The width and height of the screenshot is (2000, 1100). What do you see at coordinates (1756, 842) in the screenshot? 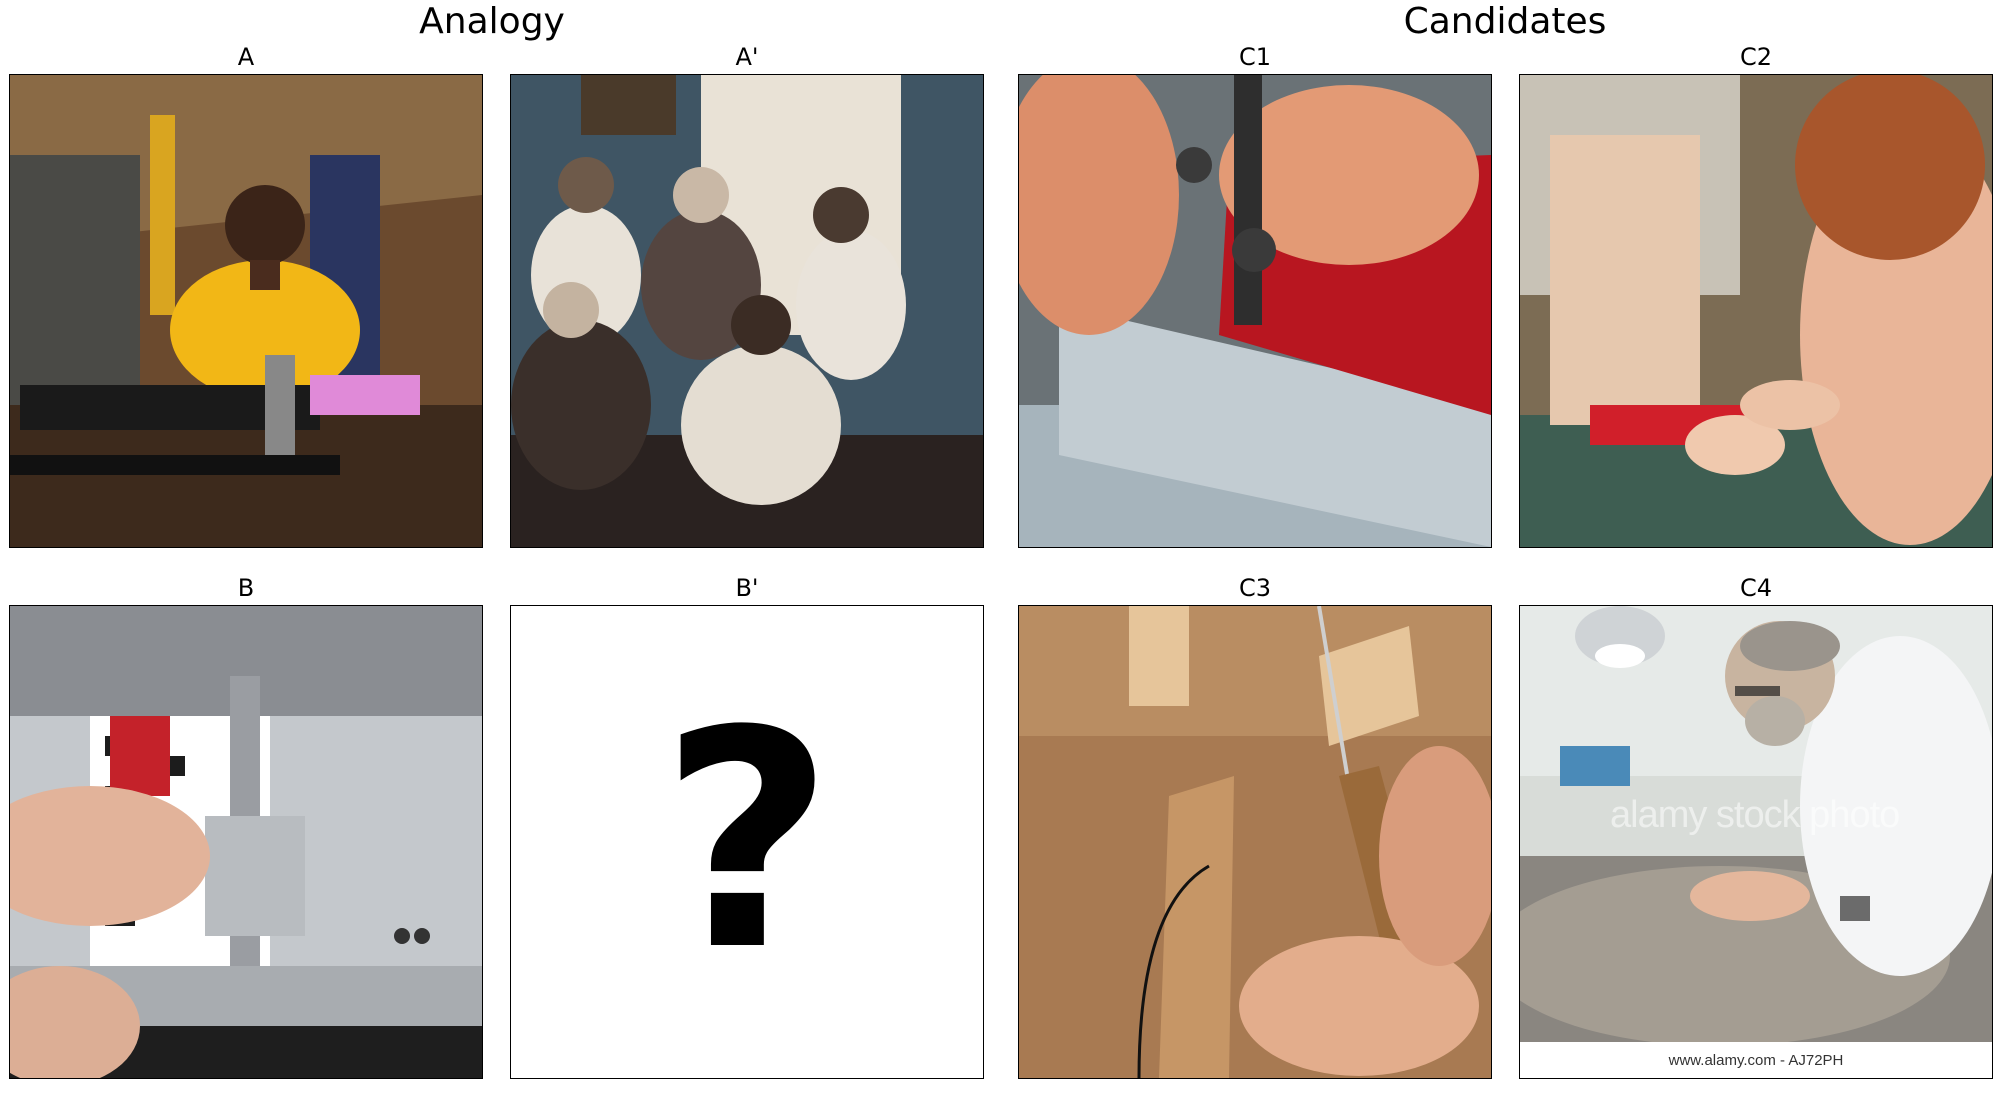
I see `panel-c4-image: alamy stock photo www.alamy.com - AJ72PH` at bounding box center [1756, 842].